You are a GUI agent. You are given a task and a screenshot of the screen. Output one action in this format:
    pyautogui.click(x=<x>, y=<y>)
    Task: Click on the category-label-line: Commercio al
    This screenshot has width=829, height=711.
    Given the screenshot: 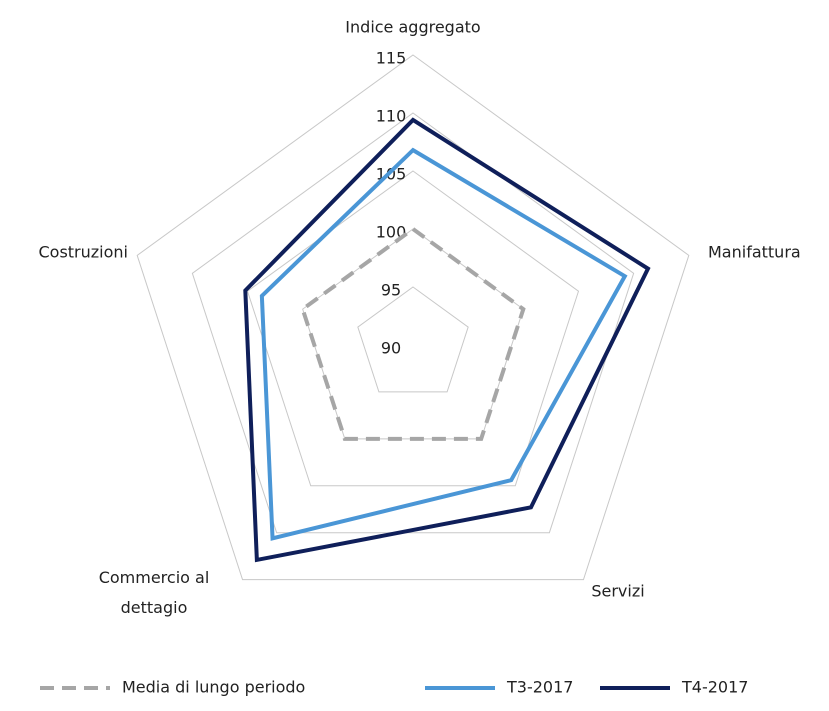 What is the action you would take?
    pyautogui.click(x=154, y=577)
    